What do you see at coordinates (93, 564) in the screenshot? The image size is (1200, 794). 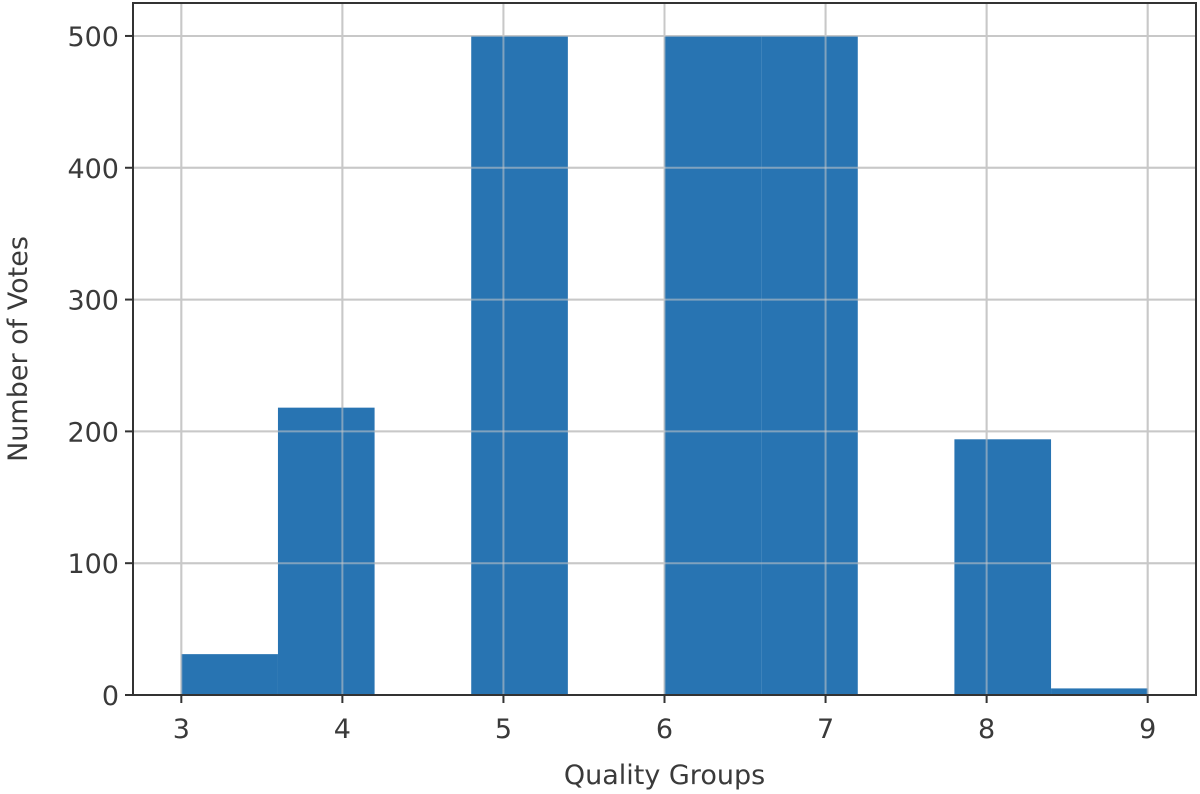 I see `y-tick-label: 100` at bounding box center [93, 564].